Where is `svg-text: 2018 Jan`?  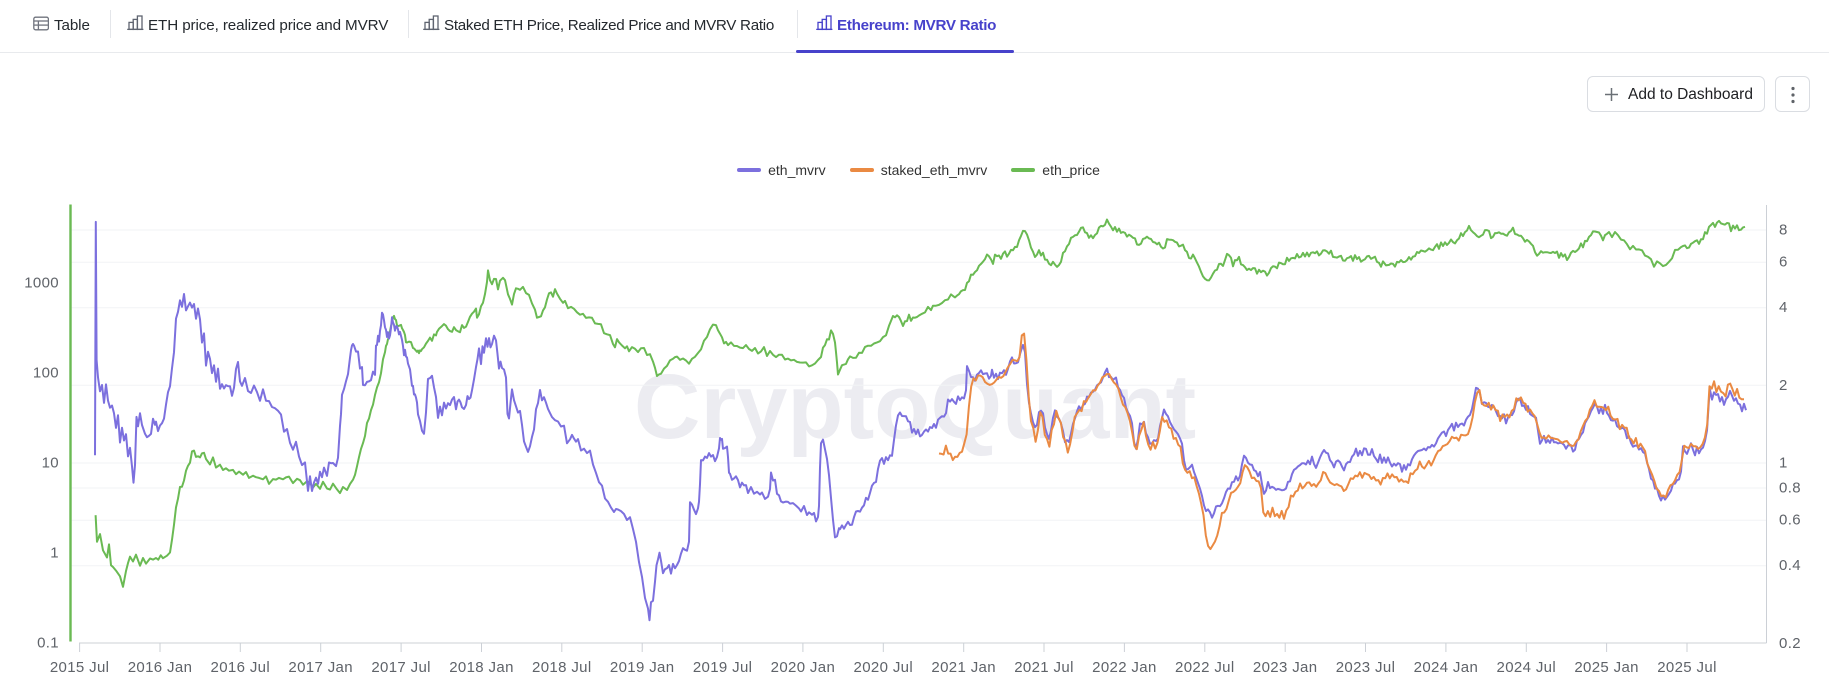
svg-text: 2018 Jan is located at coordinates (481, 667).